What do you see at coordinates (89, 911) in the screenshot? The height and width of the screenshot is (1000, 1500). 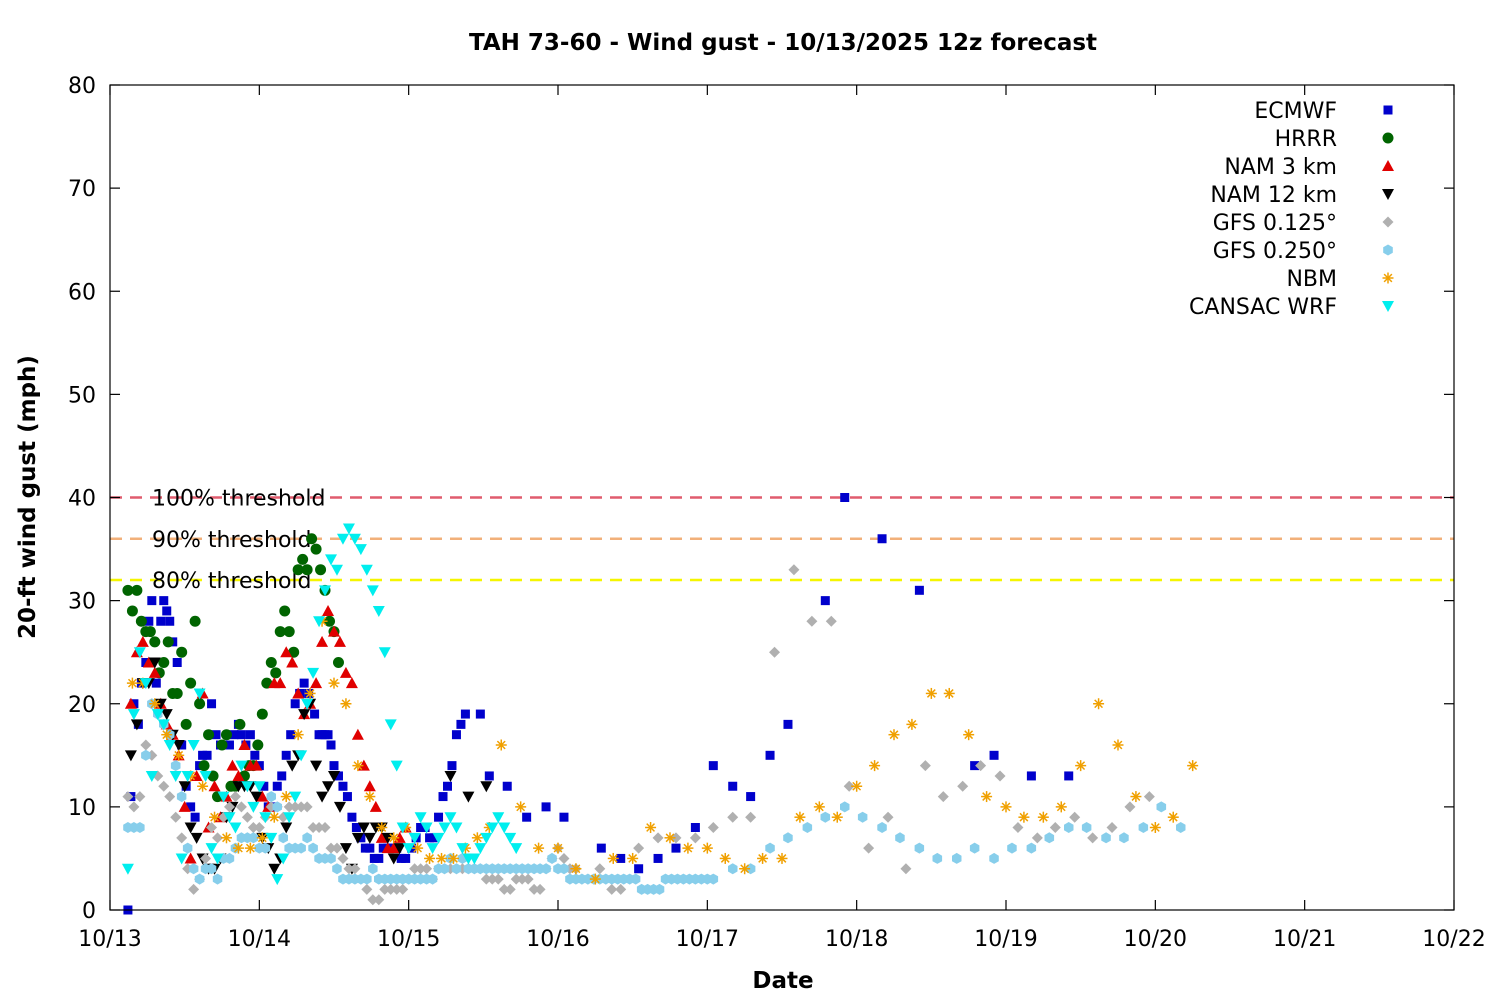 I see `y-tick-label: 0` at bounding box center [89, 911].